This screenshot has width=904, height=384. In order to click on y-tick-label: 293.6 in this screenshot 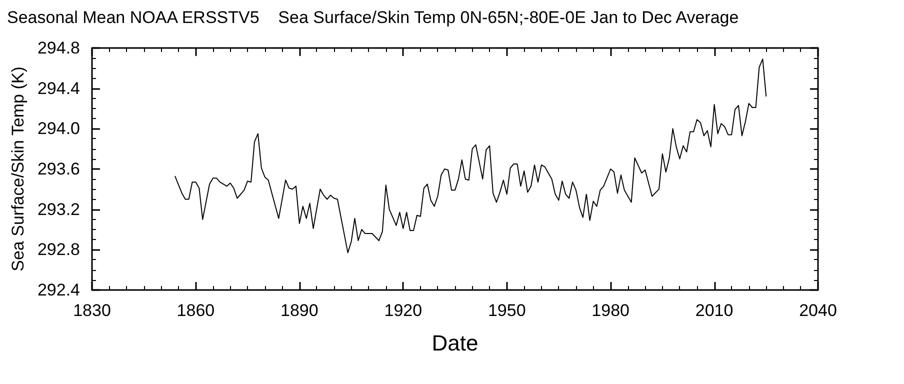, I will do `click(58, 169)`.